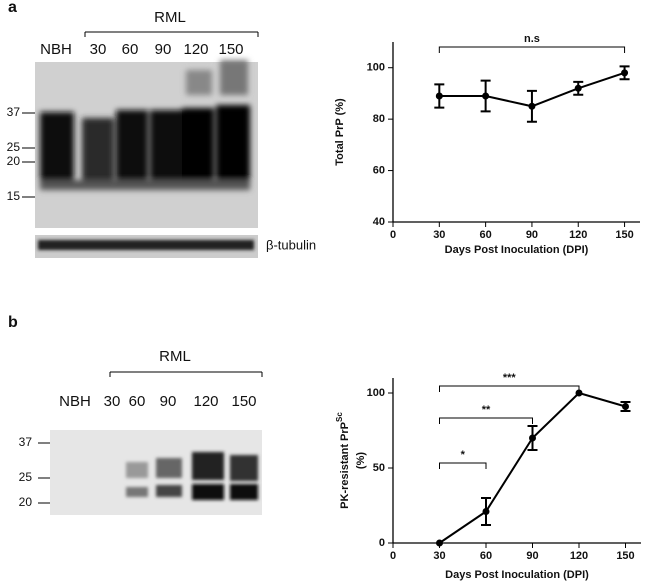 Image resolution: width=649 pixels, height=582 pixels. What do you see at coordinates (532, 39) in the screenshot?
I see `bracket-label: n.s` at bounding box center [532, 39].